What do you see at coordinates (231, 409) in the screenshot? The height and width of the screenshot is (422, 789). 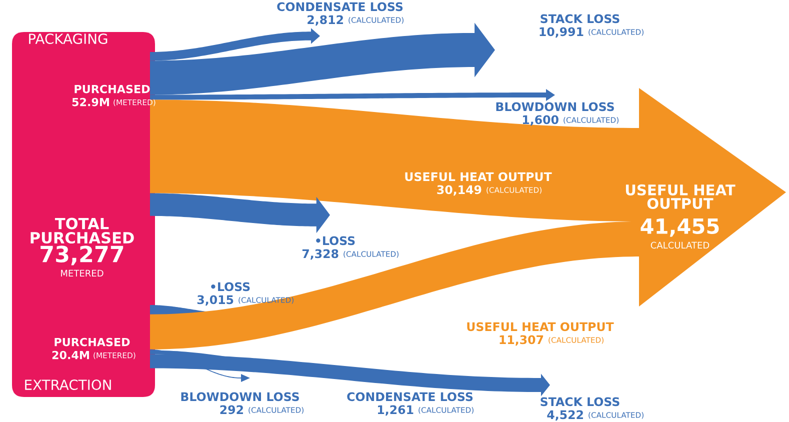 I see `data-label: 292` at bounding box center [231, 409].